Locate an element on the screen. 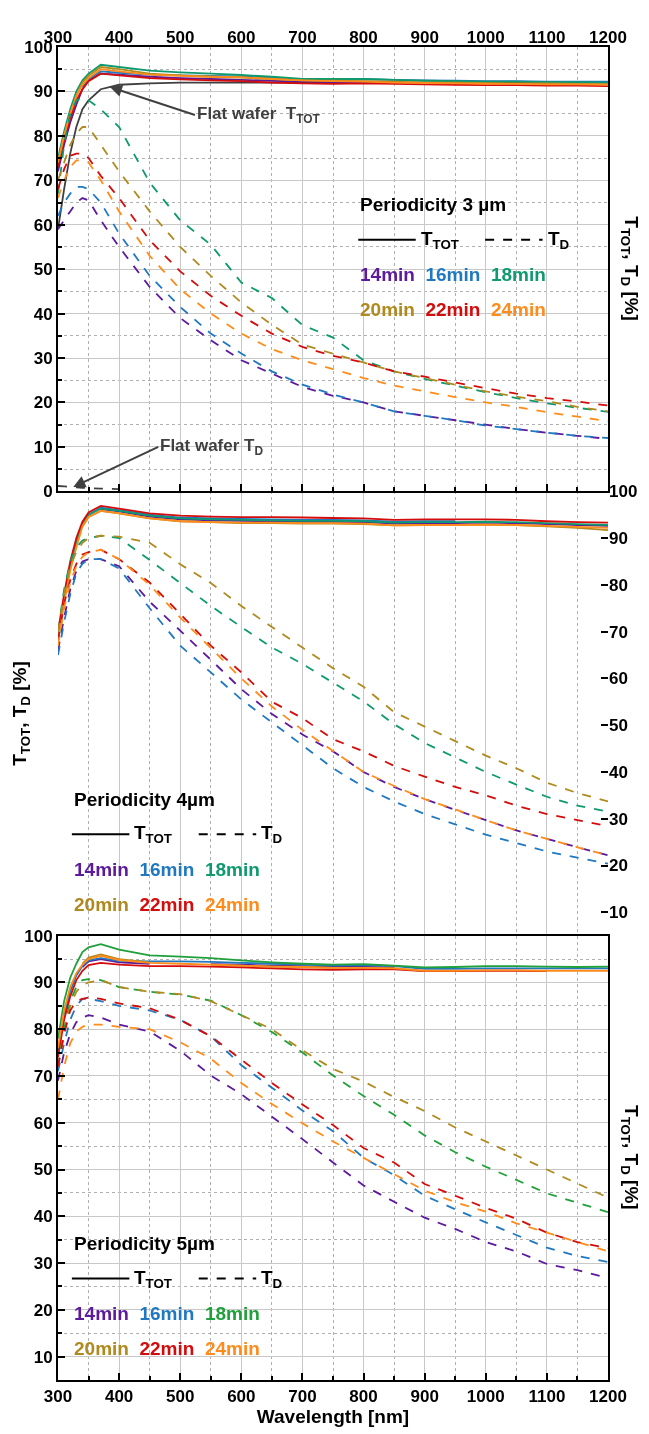 The width and height of the screenshot is (649, 1434). x2-tick-label: 1100 is located at coordinates (547, 37).